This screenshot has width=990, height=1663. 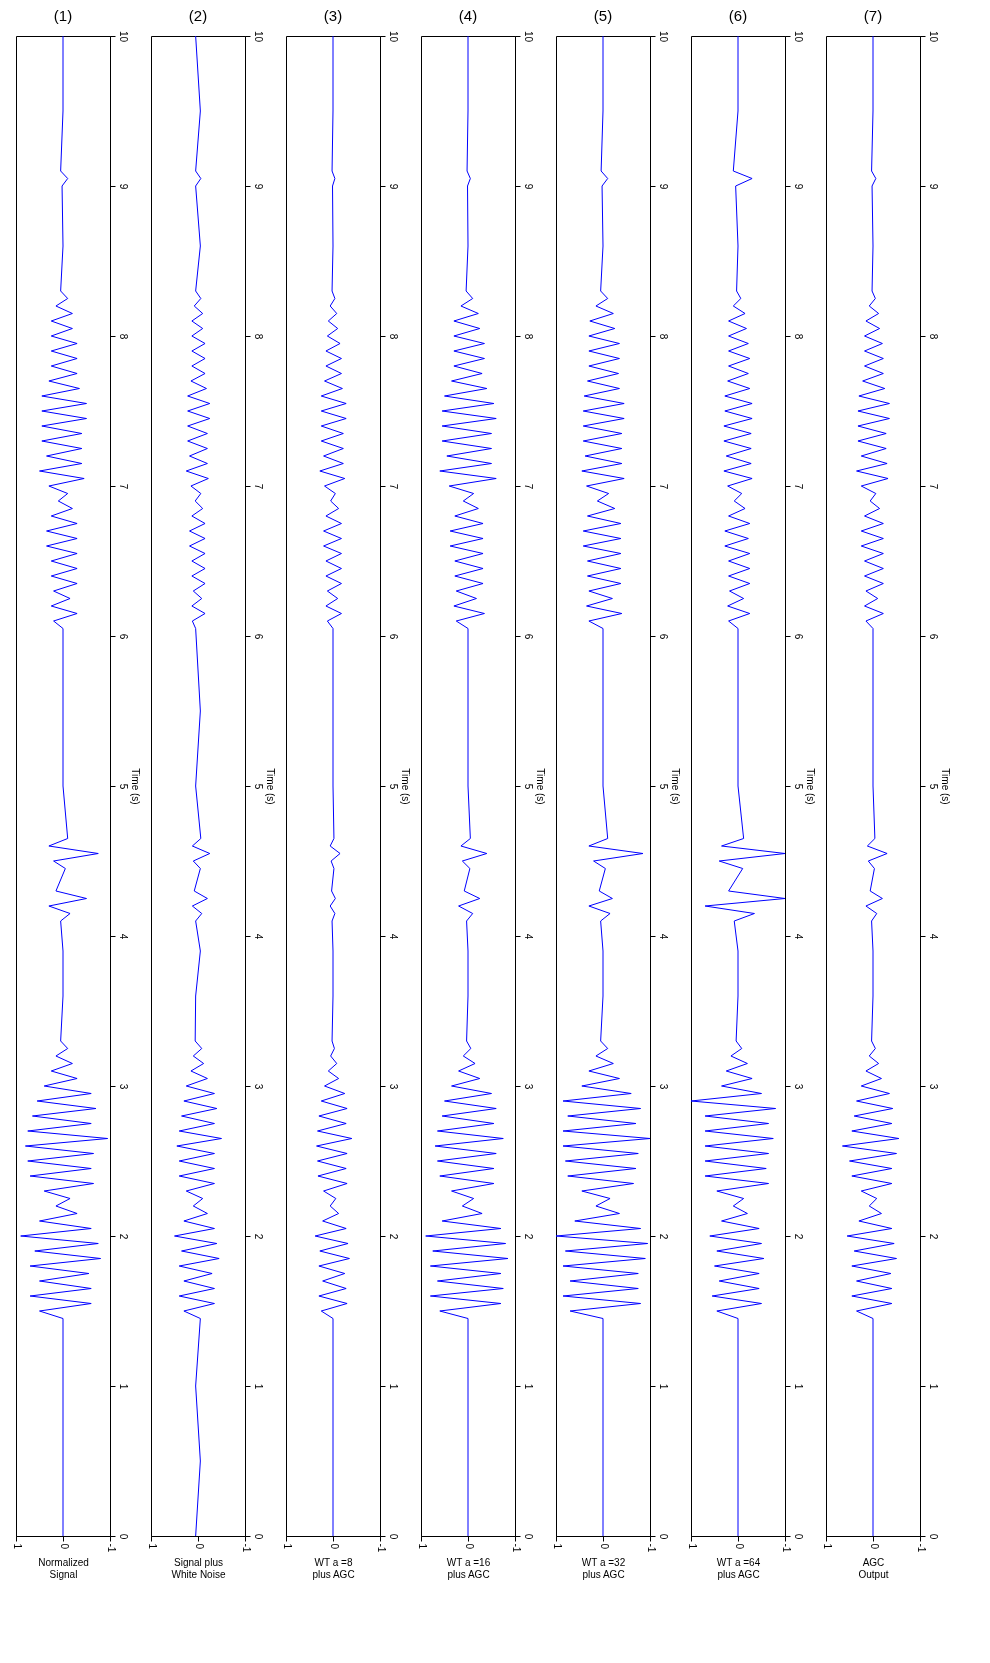 I want to click on x-axis-title: AGC Output, so click(x=873, y=1569).